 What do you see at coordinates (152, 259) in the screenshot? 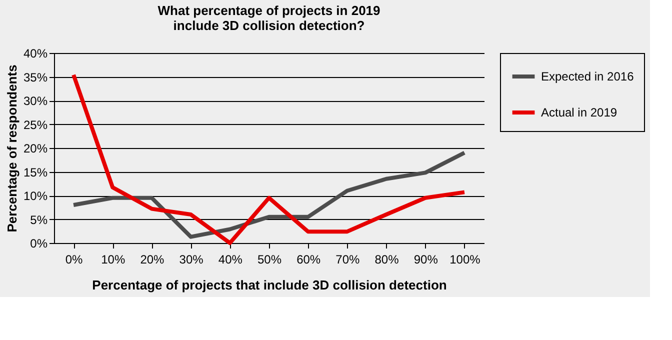
I see `x-tick-label: 20%` at bounding box center [152, 259].